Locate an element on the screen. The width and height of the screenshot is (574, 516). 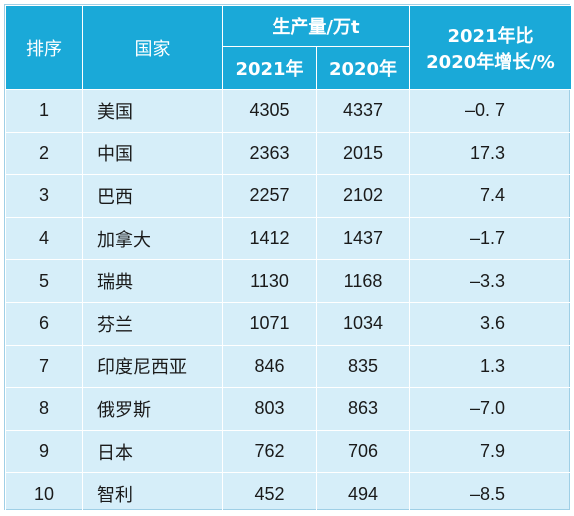
cell-change: –0. 7 is located at coordinates (490, 111).